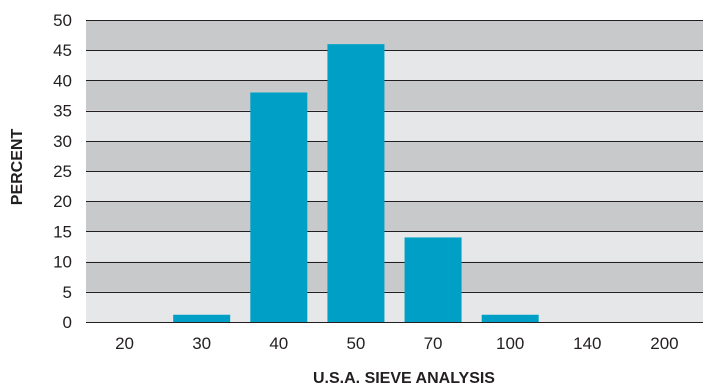 This screenshot has height=385, width=703. What do you see at coordinates (62, 231) in the screenshot?
I see `y-tick-label: 15` at bounding box center [62, 231].